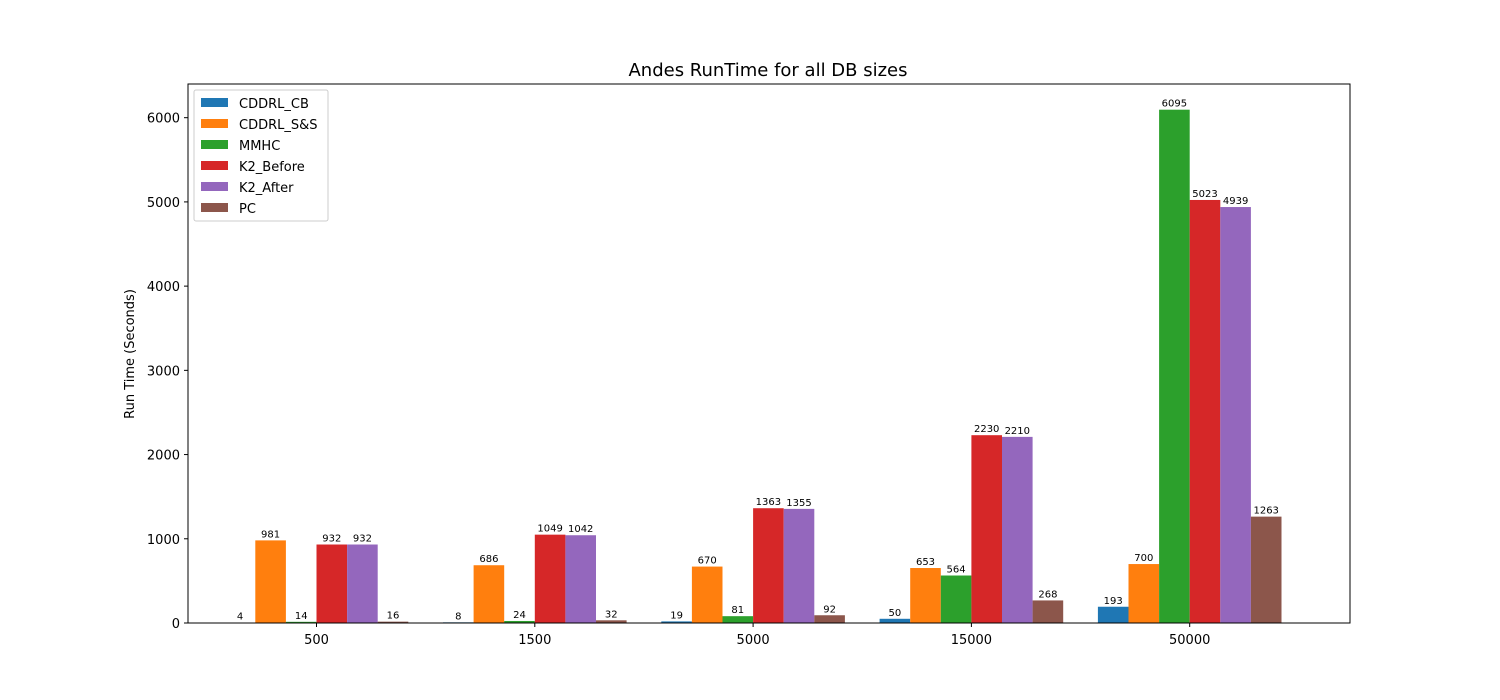 The image size is (1500, 700). What do you see at coordinates (176, 624) in the screenshot?
I see `y-tick-label: 0` at bounding box center [176, 624].